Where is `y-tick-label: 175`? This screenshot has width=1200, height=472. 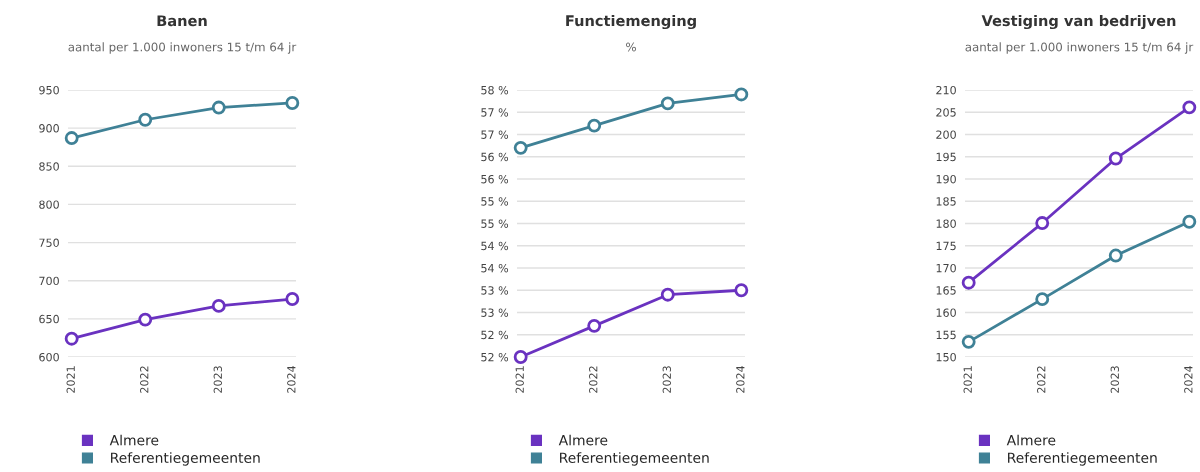
y-tick-label: 175 is located at coordinates (946, 246).